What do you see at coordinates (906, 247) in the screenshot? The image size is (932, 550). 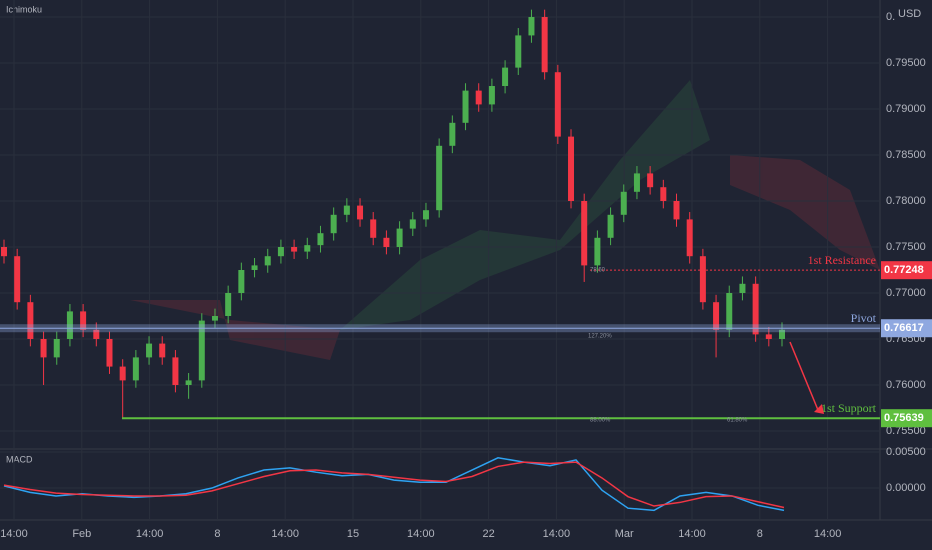 I see `y-tick-label: 0.77500` at bounding box center [906, 247].